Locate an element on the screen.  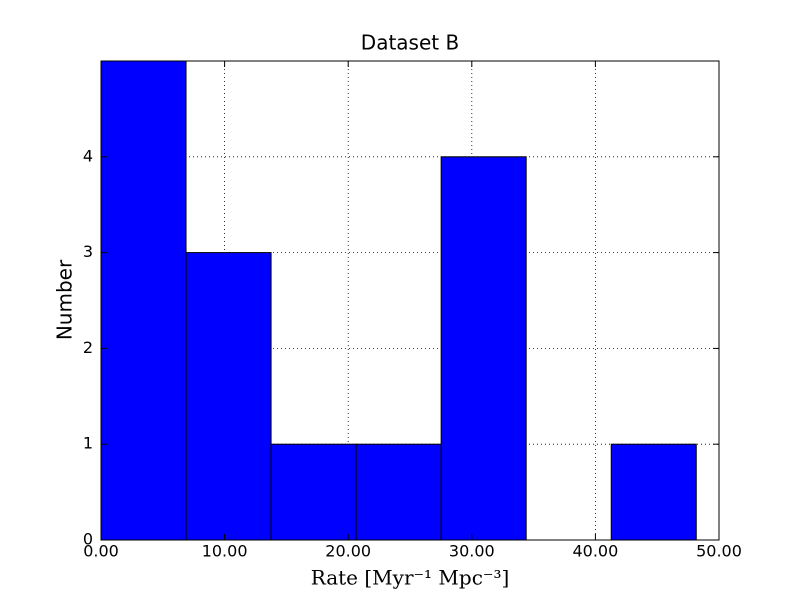
x-tick-label: 0.00 is located at coordinates (101, 551).